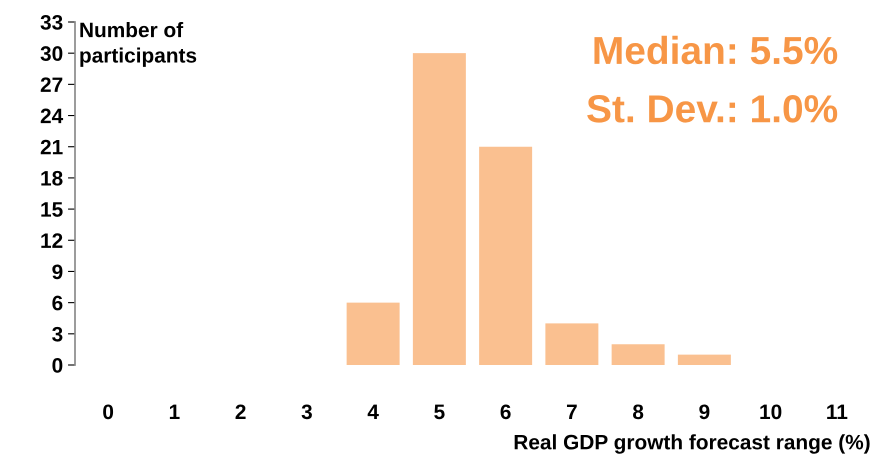 Image resolution: width=875 pixels, height=456 pixels. I want to click on x-tick-label: 0, so click(108, 412).